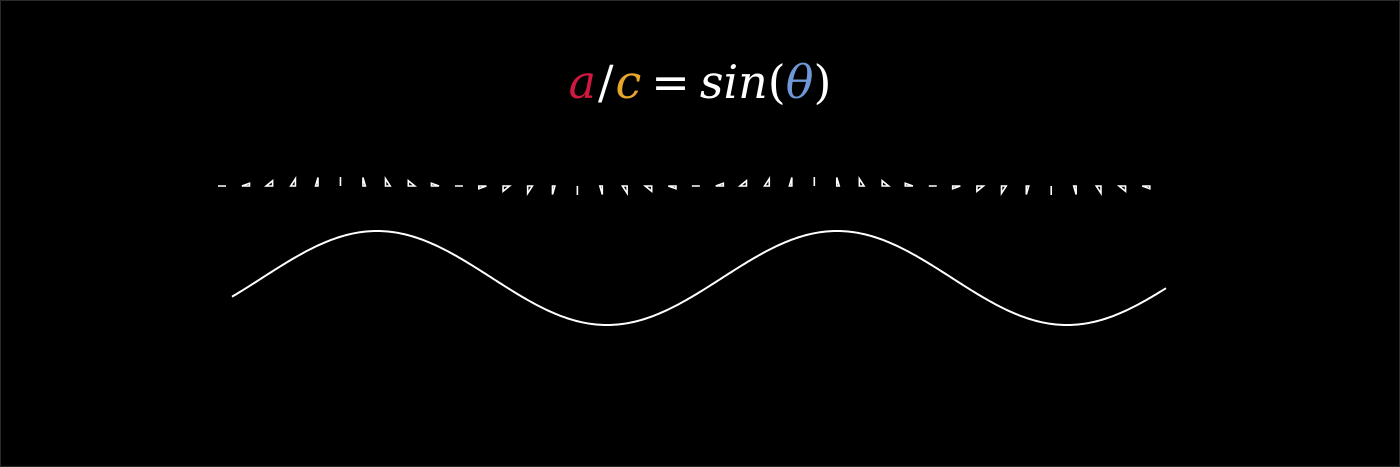  Describe the element at coordinates (733, 82) in the screenshot. I see `formula-sin: sin` at that location.